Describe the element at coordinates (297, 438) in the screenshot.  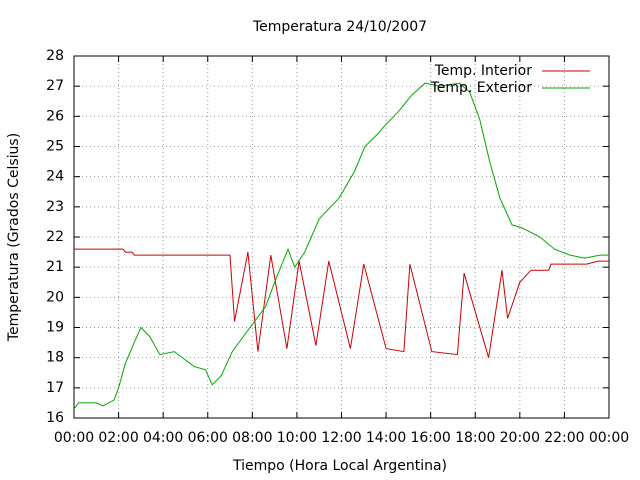
I see `x-tick-label: 10:00` at that location.